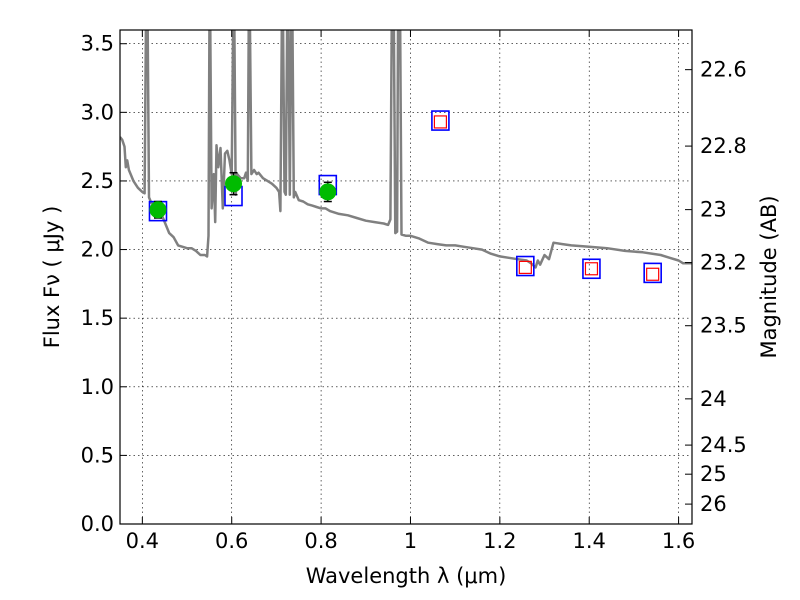 The height and width of the screenshot is (600, 800). I want to click on x-tick-label: 0.4, so click(142, 541).